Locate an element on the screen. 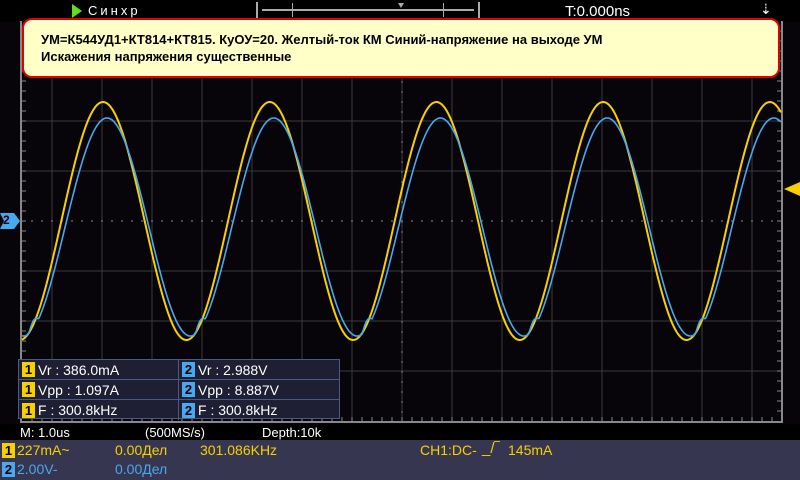 This screenshot has width=800, height=480. trigger-level: 145mA is located at coordinates (530, 450).